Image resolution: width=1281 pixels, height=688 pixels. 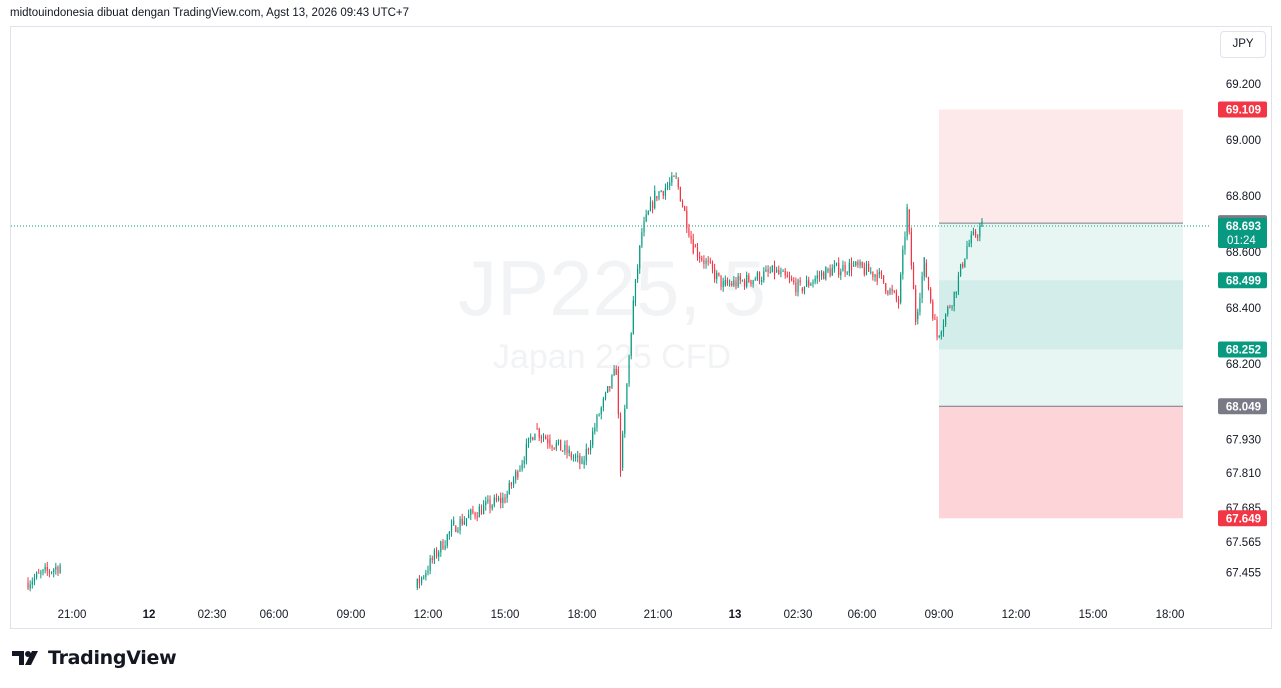 I want to click on time-tick-label: 18:00, so click(x=582, y=615).